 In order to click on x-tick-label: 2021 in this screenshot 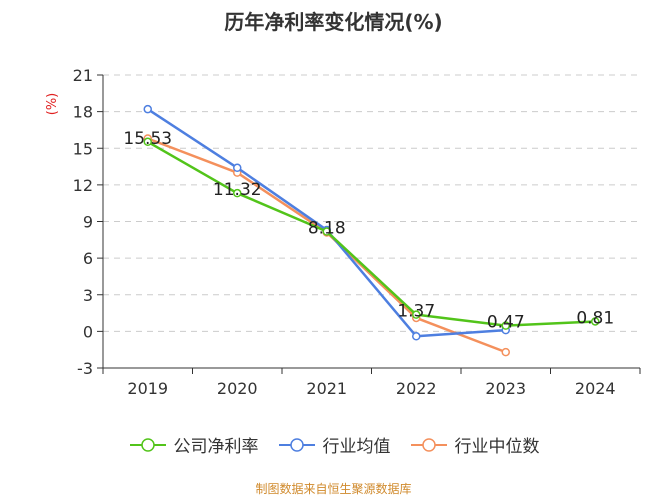, I will do `click(326, 388)`.